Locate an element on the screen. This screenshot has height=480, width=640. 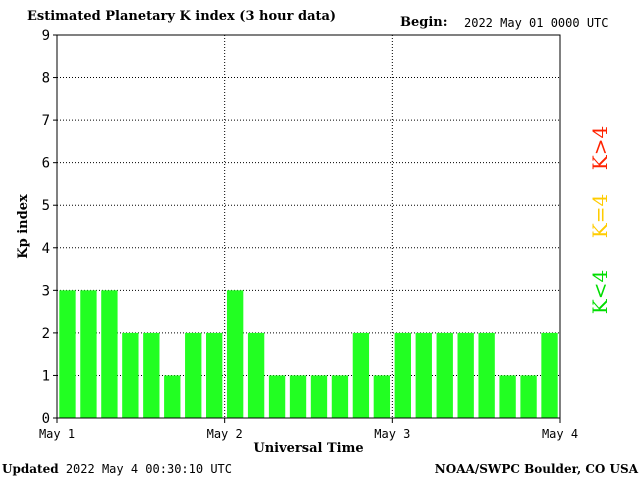
y-tick-label: 2 is located at coordinates (46, 334).